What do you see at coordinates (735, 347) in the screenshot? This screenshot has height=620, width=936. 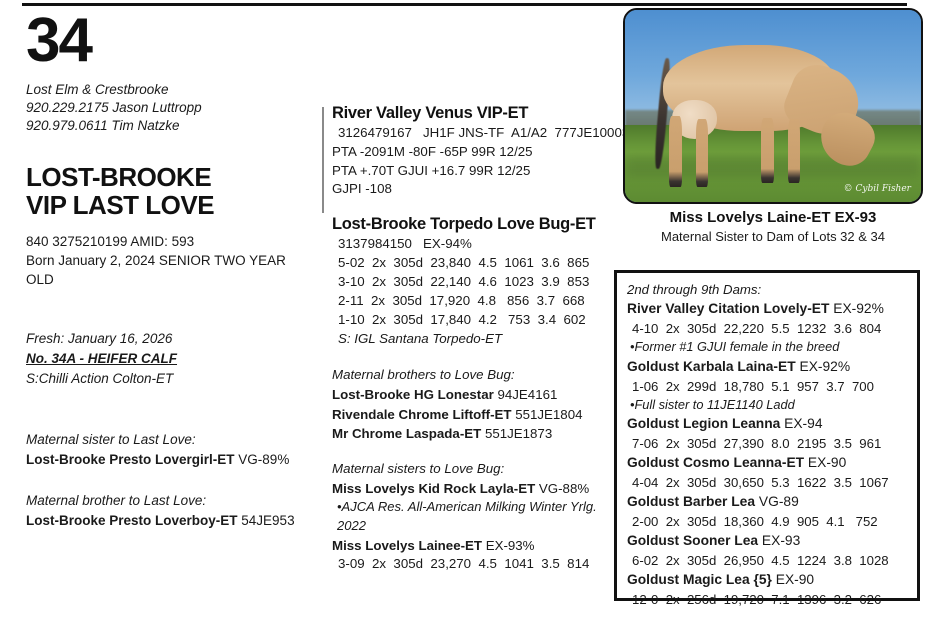 I see `dam-entry-note: •Former #1 GJUI female in the breed` at bounding box center [735, 347].